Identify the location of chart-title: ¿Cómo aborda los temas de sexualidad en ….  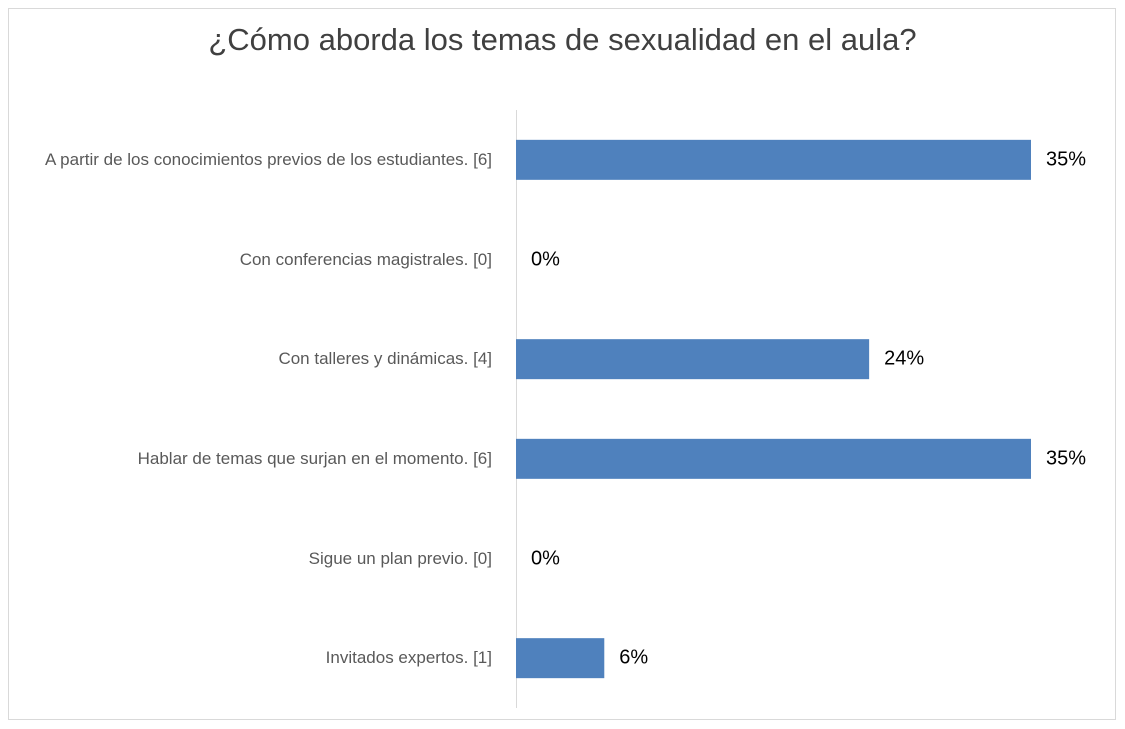
(562, 39).